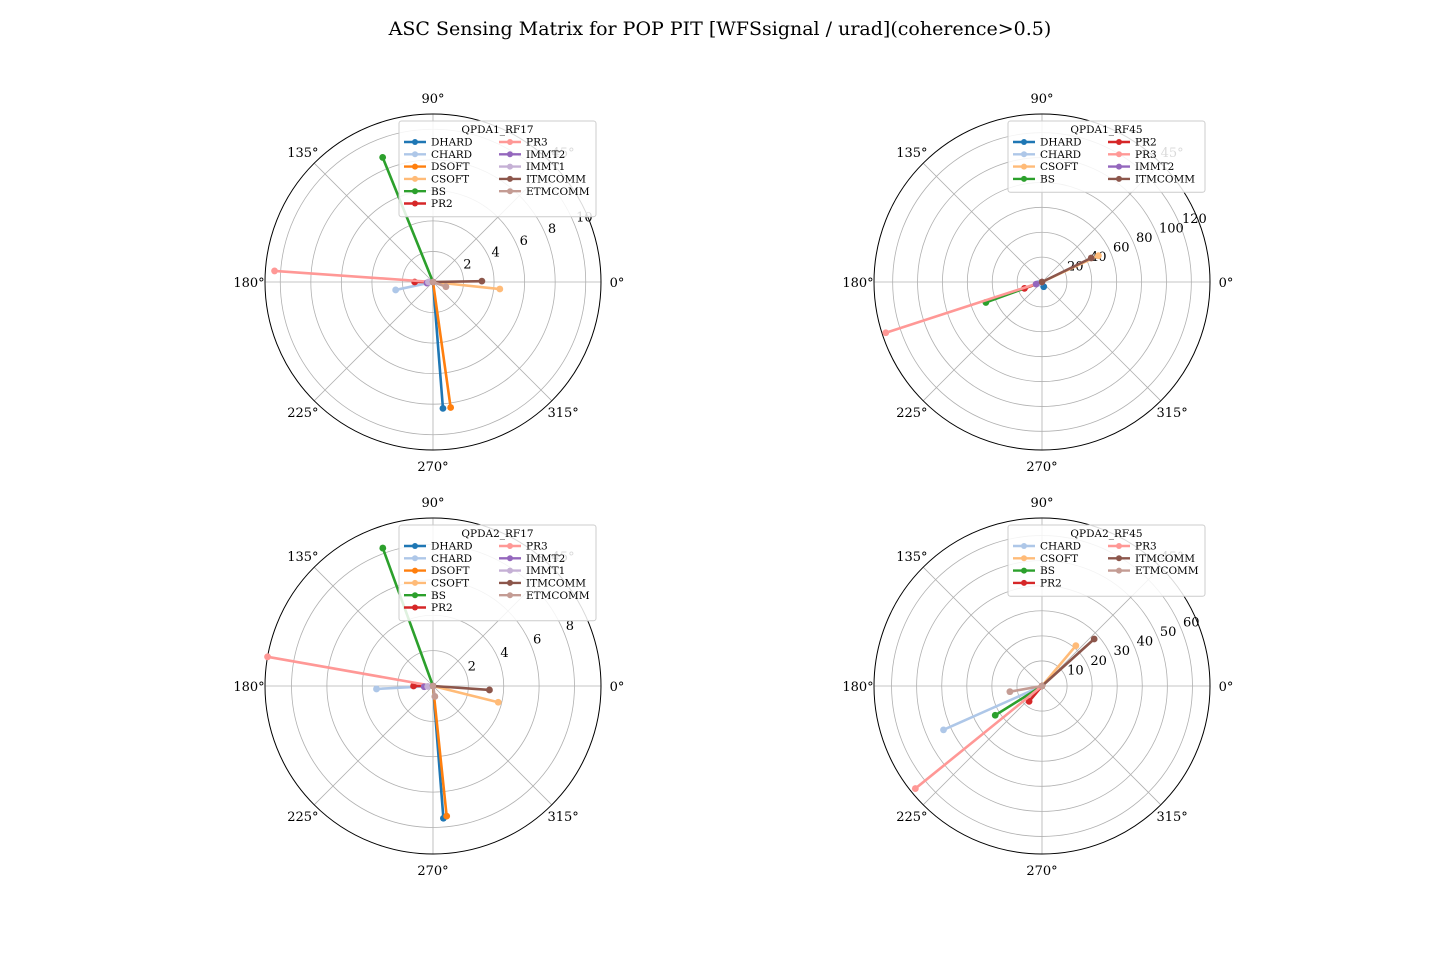 This screenshot has height=960, width=1440. I want to click on series-dhard, so click(438, 345).